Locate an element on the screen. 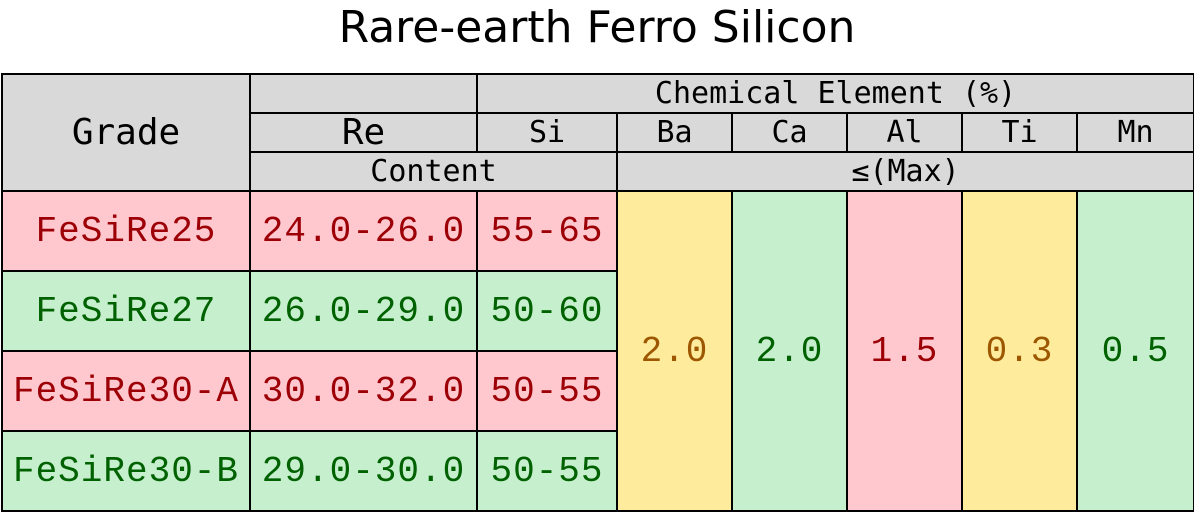  header-cell: Chemical Element (%) is located at coordinates (834, 93).